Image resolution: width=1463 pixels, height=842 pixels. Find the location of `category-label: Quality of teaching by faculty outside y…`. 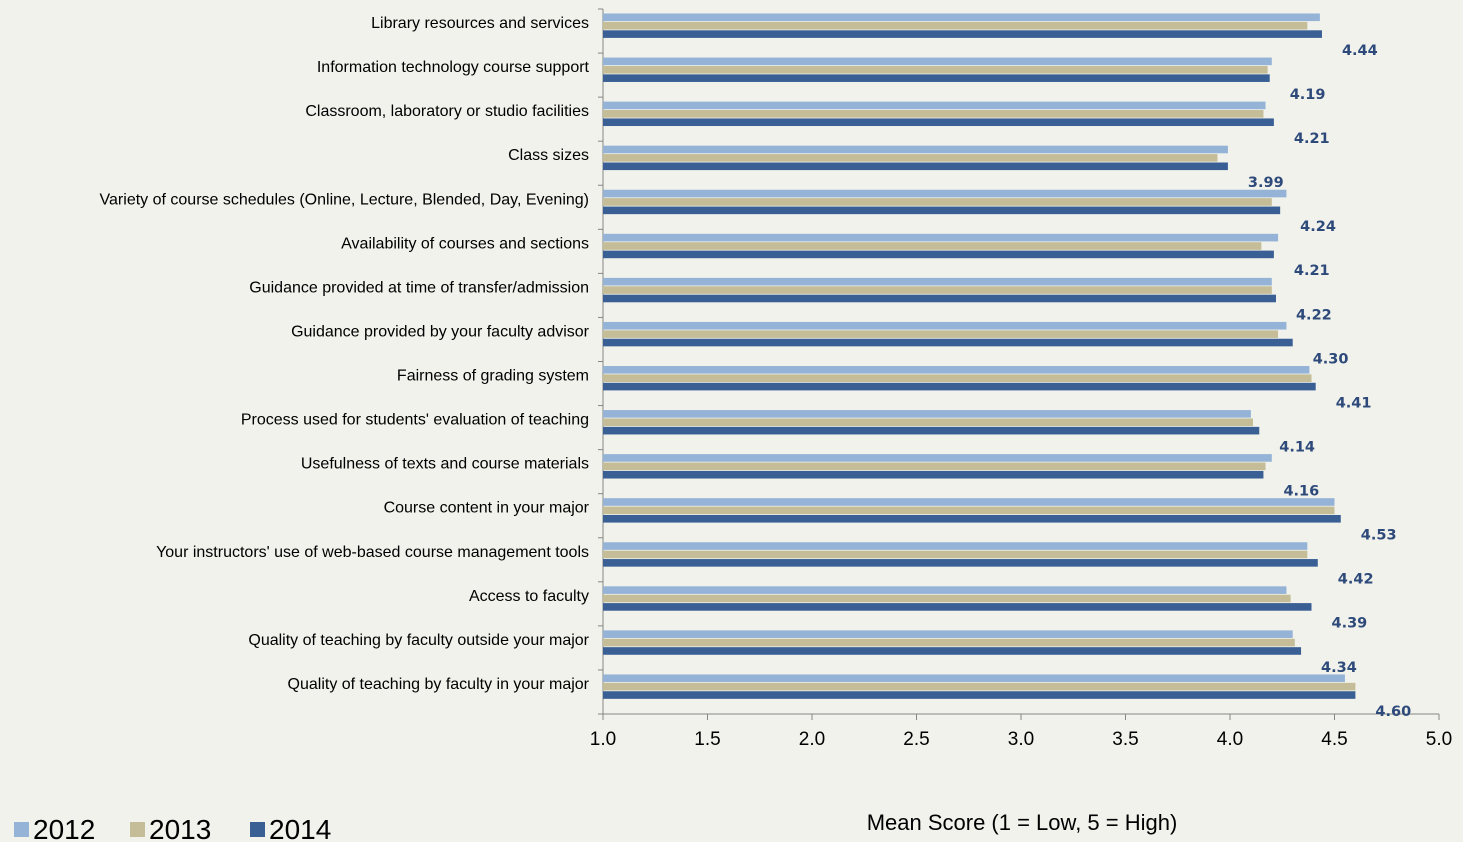

category-label: Quality of teaching by faculty outside y… is located at coordinates (418, 640).